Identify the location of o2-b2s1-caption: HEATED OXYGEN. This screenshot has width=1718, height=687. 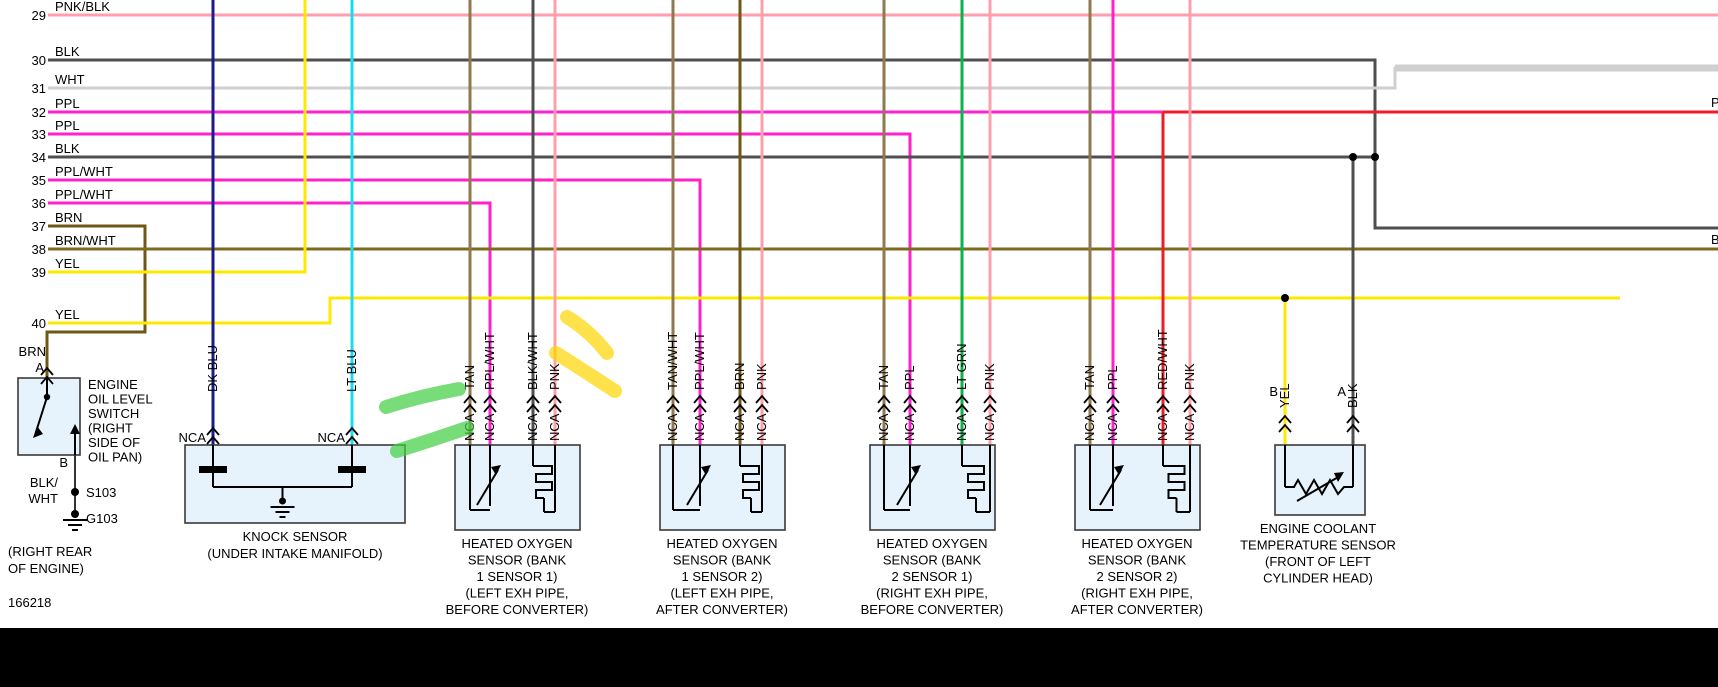
(931, 543).